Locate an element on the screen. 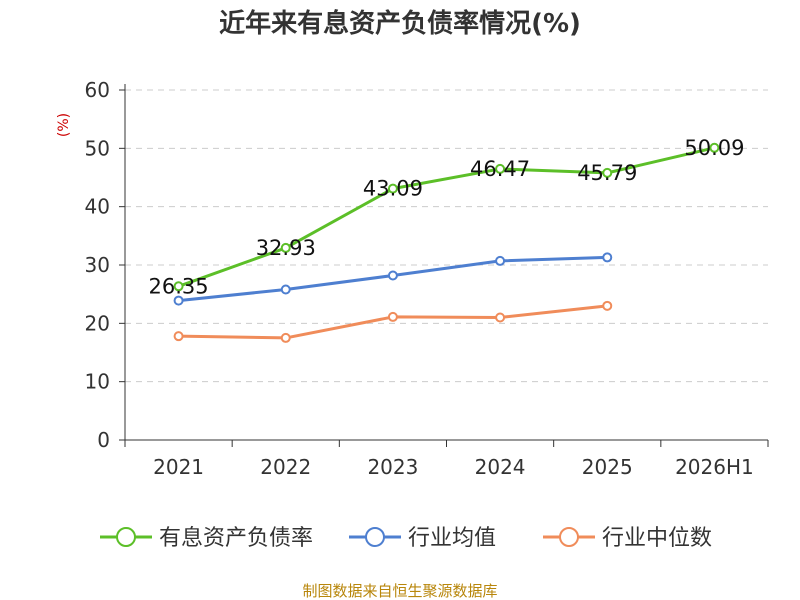 Image resolution: width=800 pixels, height=600 pixels. y-axis-ticks: 0 10 20 30 40 50 60 is located at coordinates (105, 265).